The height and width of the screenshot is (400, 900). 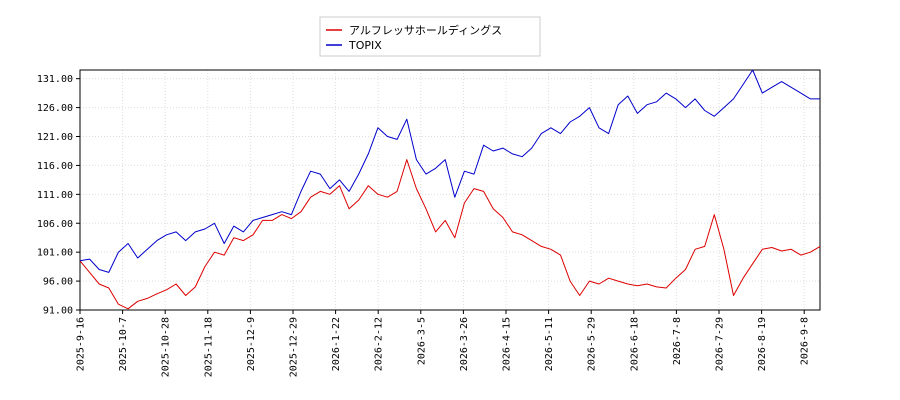 What do you see at coordinates (55, 108) in the screenshot?
I see `y-tick-label: 126.00` at bounding box center [55, 108].